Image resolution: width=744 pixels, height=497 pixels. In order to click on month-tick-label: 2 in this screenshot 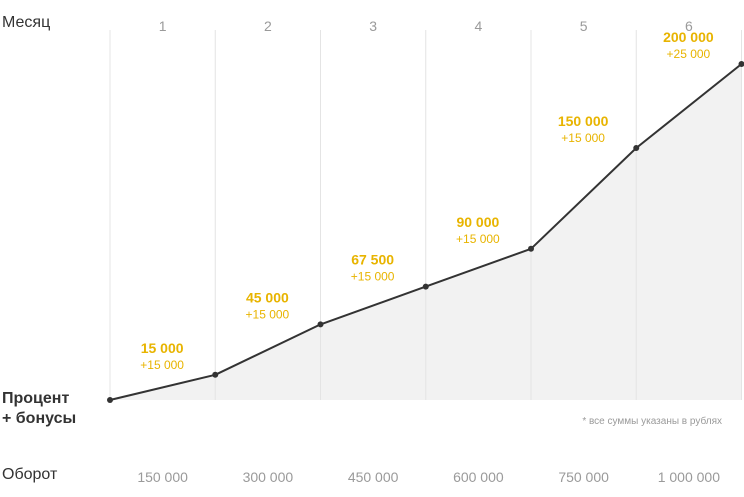, I will do `click(268, 26)`.